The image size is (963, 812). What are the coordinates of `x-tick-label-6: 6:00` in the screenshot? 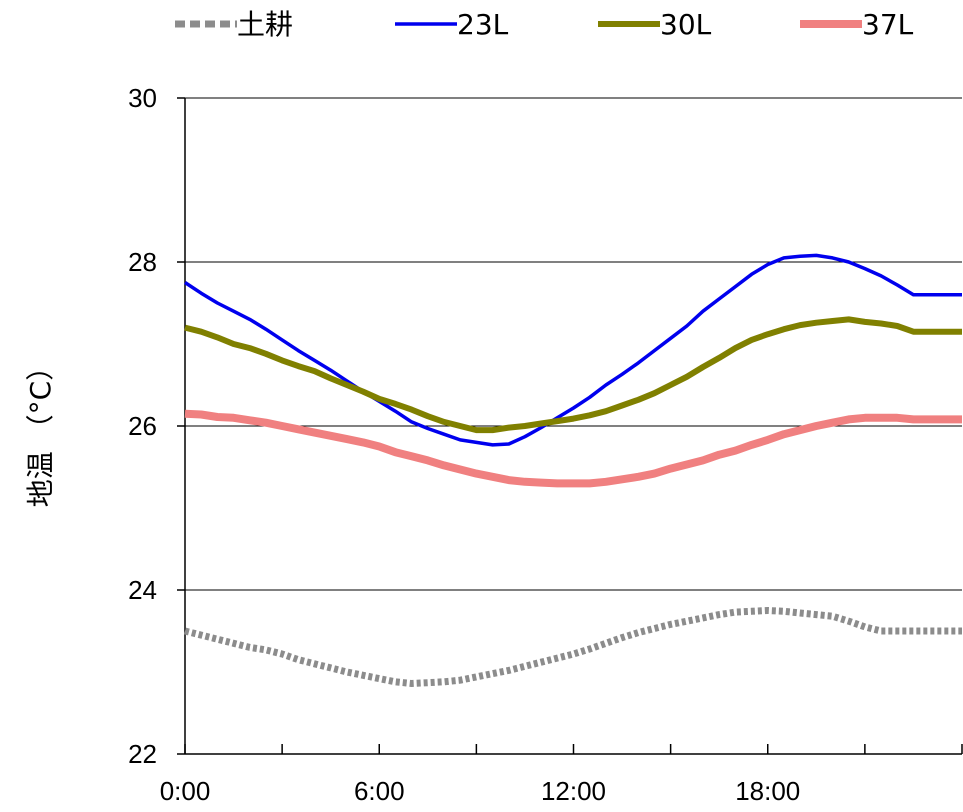 It's located at (379, 791).